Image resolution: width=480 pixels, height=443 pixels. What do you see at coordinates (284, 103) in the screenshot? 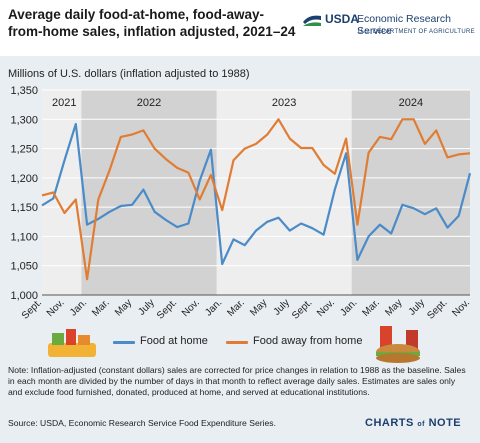
I see `year-label-2023: 2023` at bounding box center [284, 103].